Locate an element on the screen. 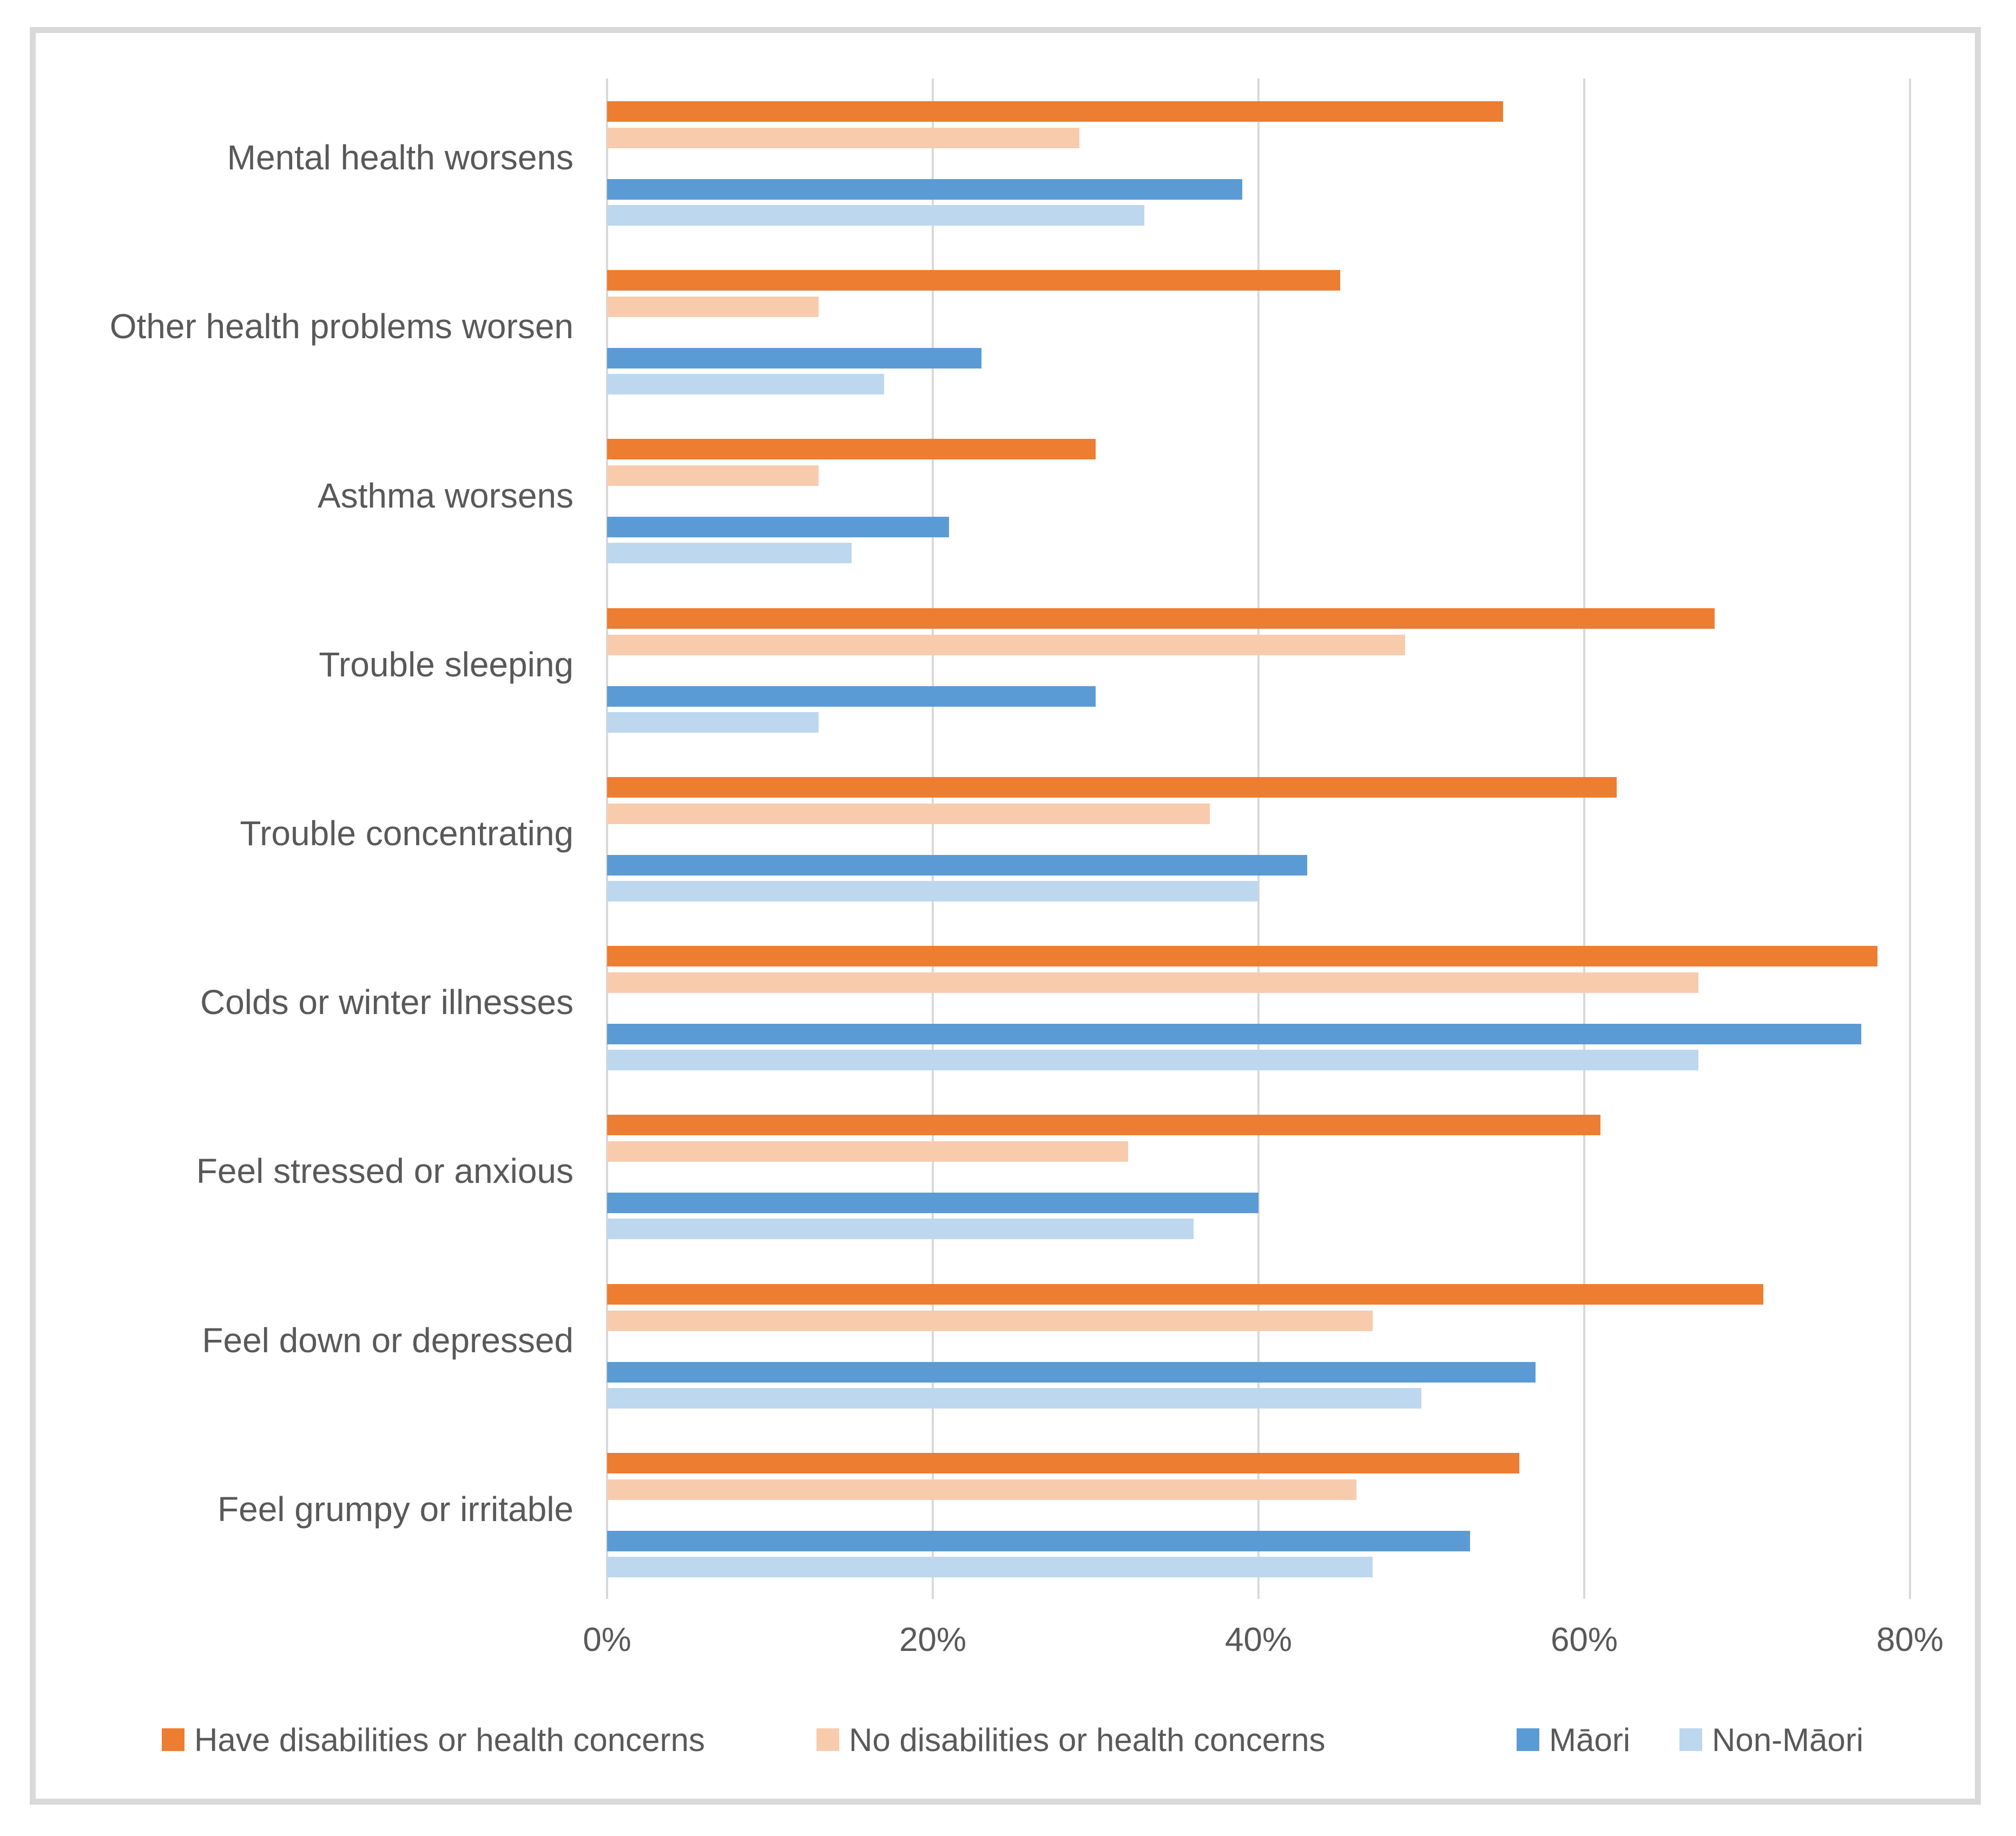 This screenshot has width=2016, height=1836. x-tick-label: 80% is located at coordinates (1910, 1640).